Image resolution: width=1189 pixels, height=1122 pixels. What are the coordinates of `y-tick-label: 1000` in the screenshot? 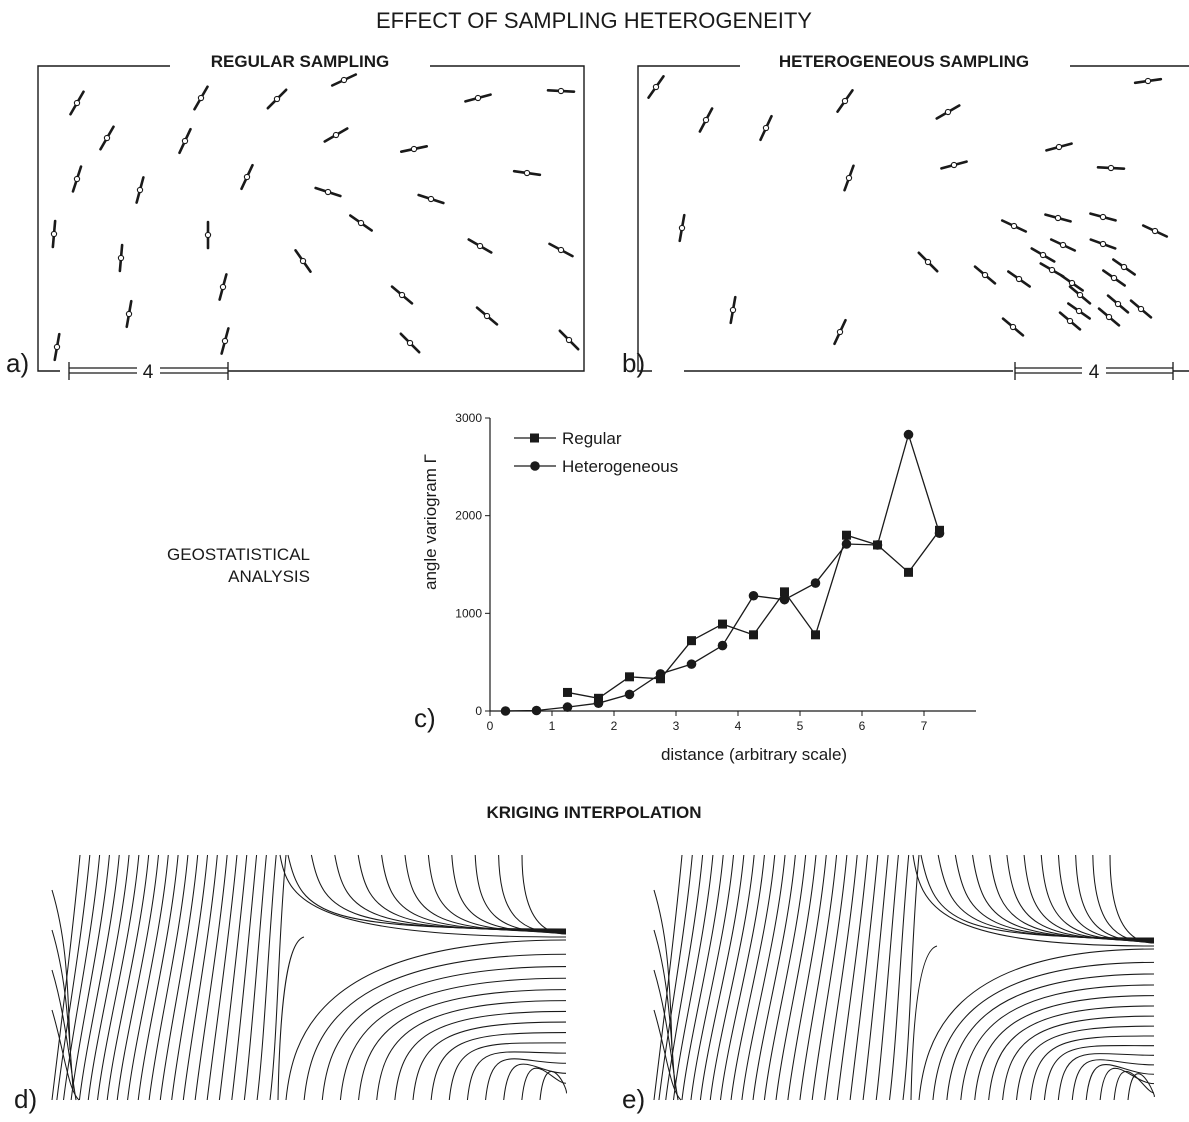 It's located at (468, 613).